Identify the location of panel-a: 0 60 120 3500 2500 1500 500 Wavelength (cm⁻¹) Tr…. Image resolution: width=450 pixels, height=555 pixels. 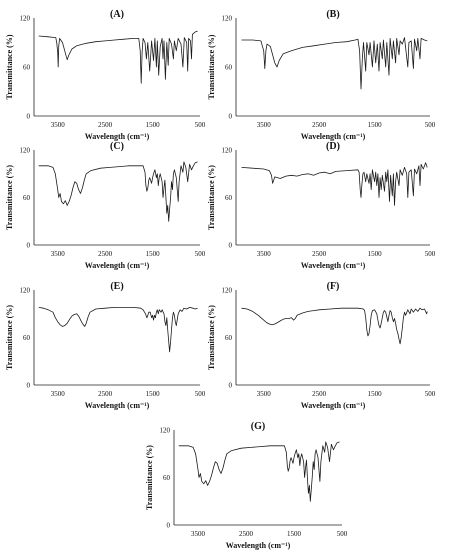
(105, 75).